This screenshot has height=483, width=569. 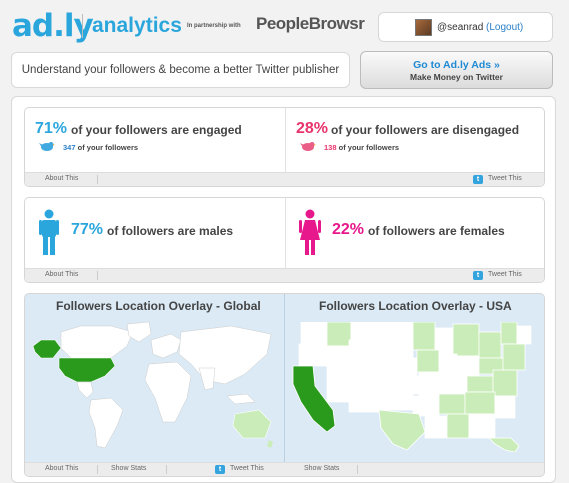 What do you see at coordinates (369, 147) in the screenshot?
I see `disengaged-count-suffix: of your followers` at bounding box center [369, 147].